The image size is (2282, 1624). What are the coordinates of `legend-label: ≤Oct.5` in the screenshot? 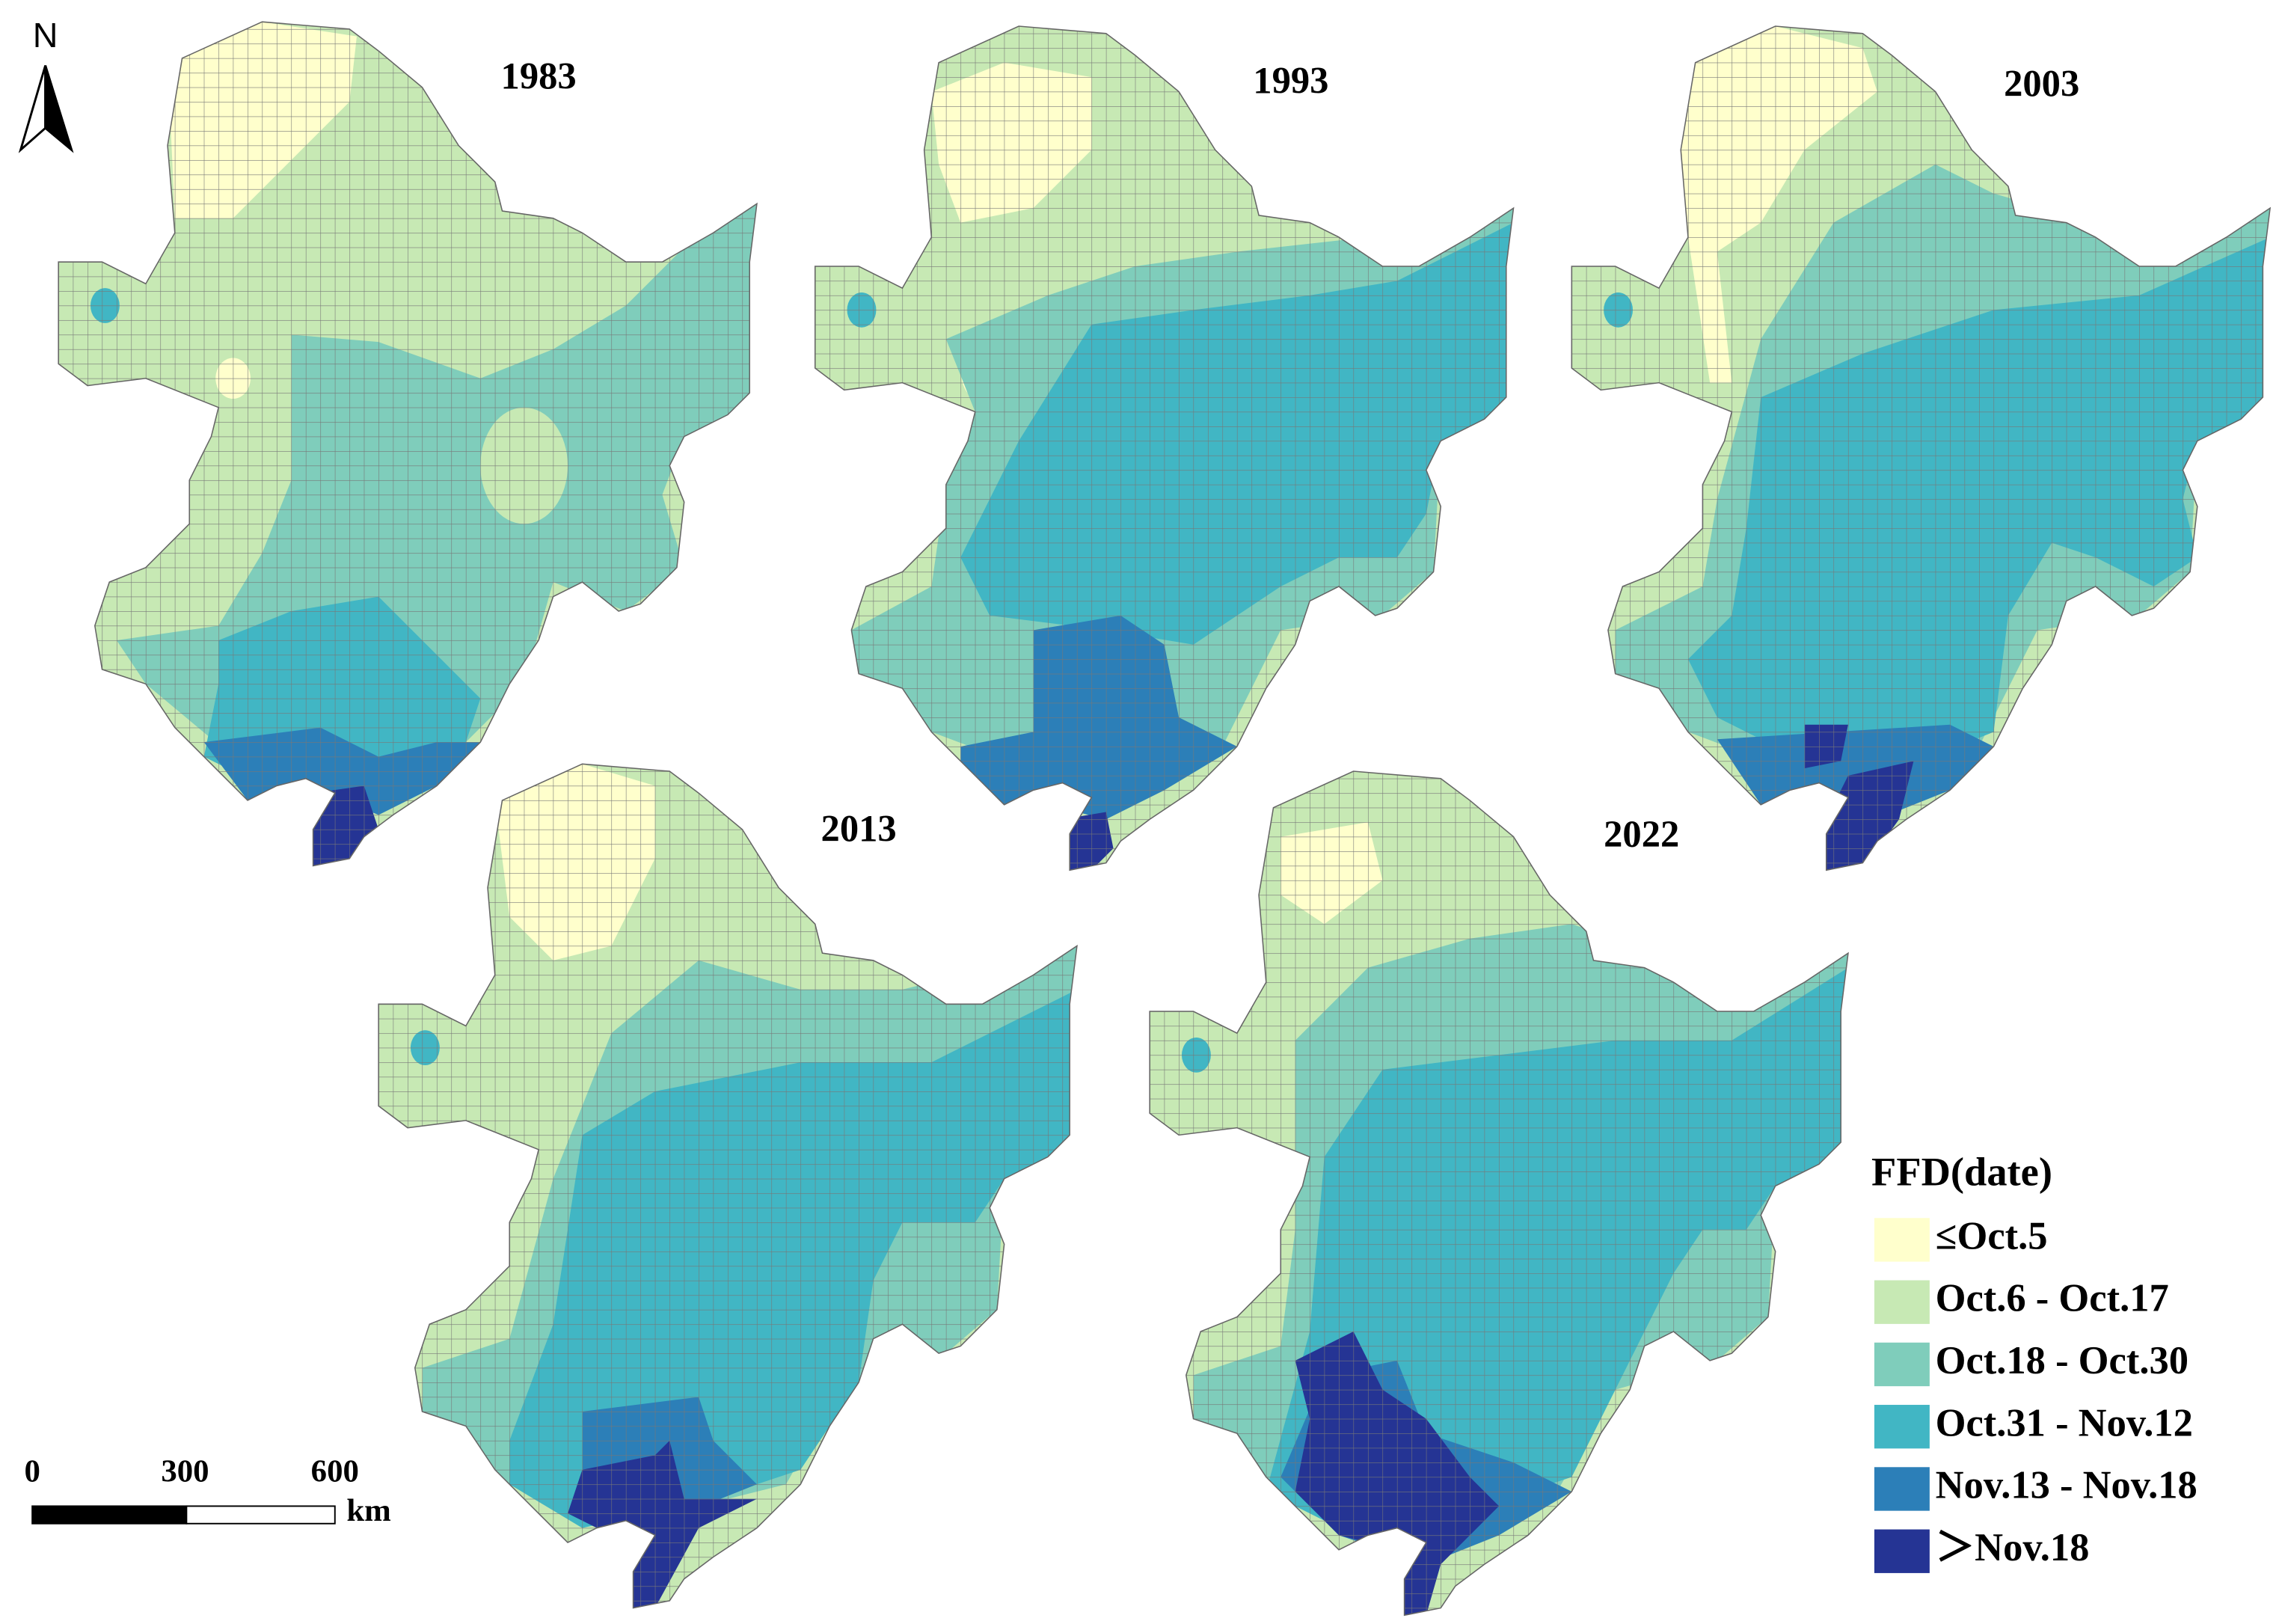 It's located at (1992, 1235).